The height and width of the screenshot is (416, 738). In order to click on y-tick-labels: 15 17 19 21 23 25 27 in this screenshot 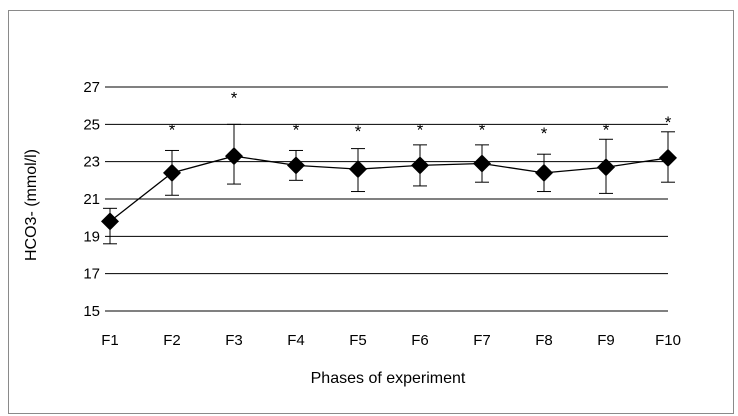, I will do `click(91, 199)`.